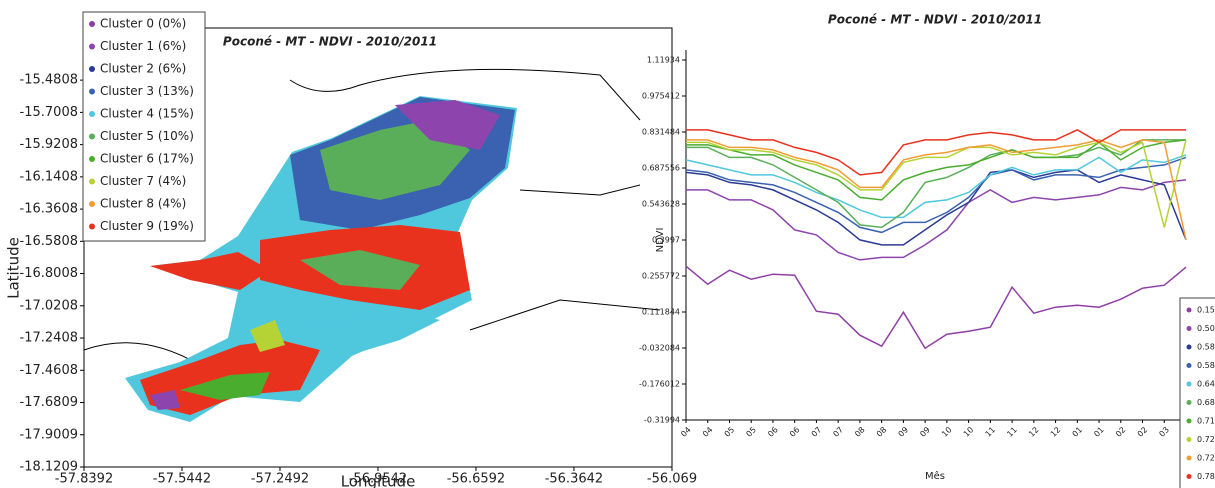  Describe the element at coordinates (49, 80) in the screenshot. I see `y-tick-label: -15.4808` at that location.